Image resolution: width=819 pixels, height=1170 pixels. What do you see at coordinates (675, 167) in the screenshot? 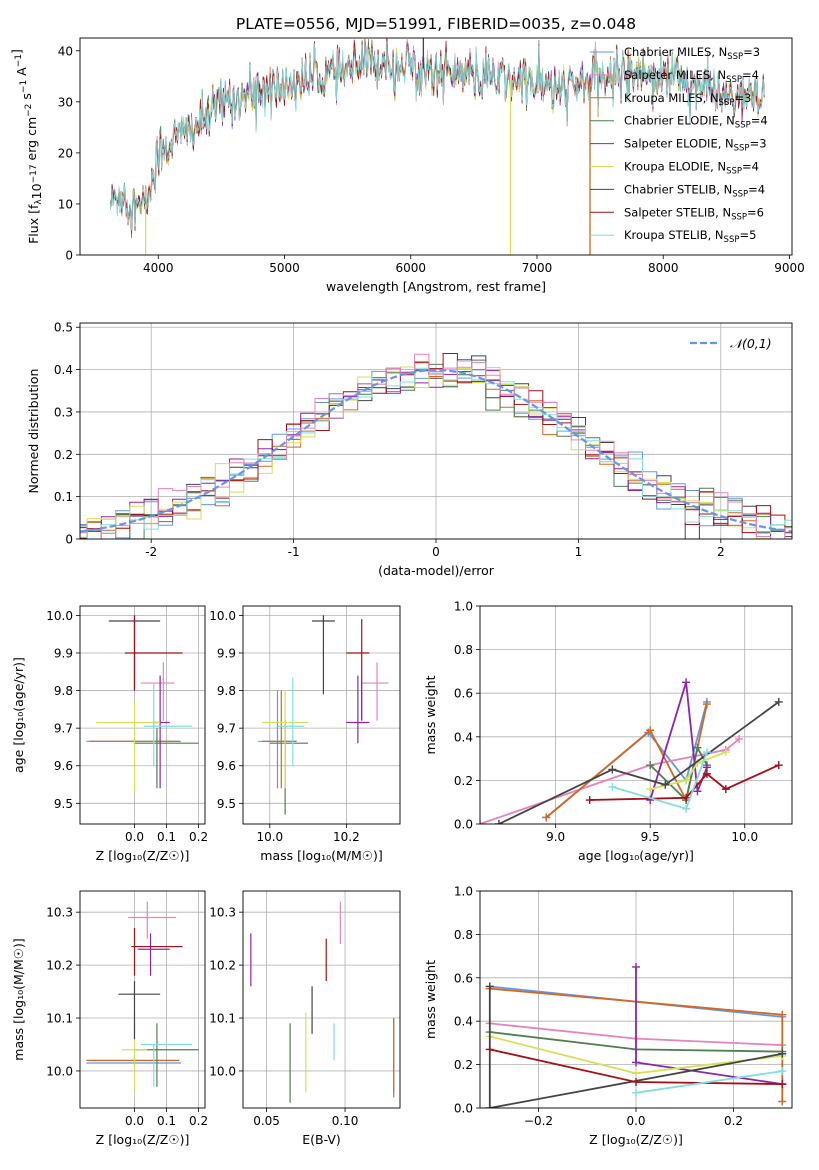
I see `legend-name: Kroupa ELODIE, N` at bounding box center [675, 167].